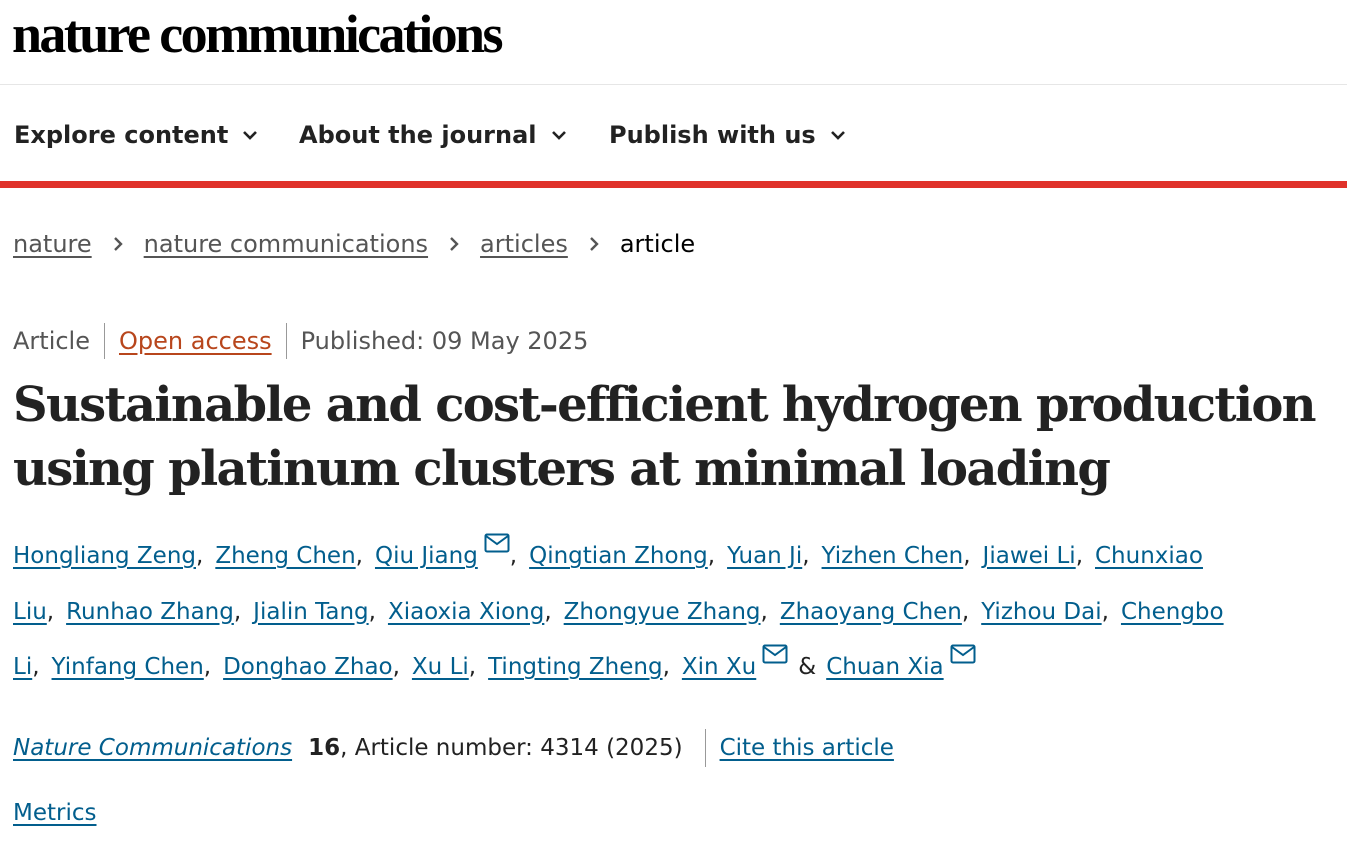 This screenshot has height=841, width=1347. Describe the element at coordinates (308, 667) in the screenshot. I see `author-link: Donghao Zhao` at that location.